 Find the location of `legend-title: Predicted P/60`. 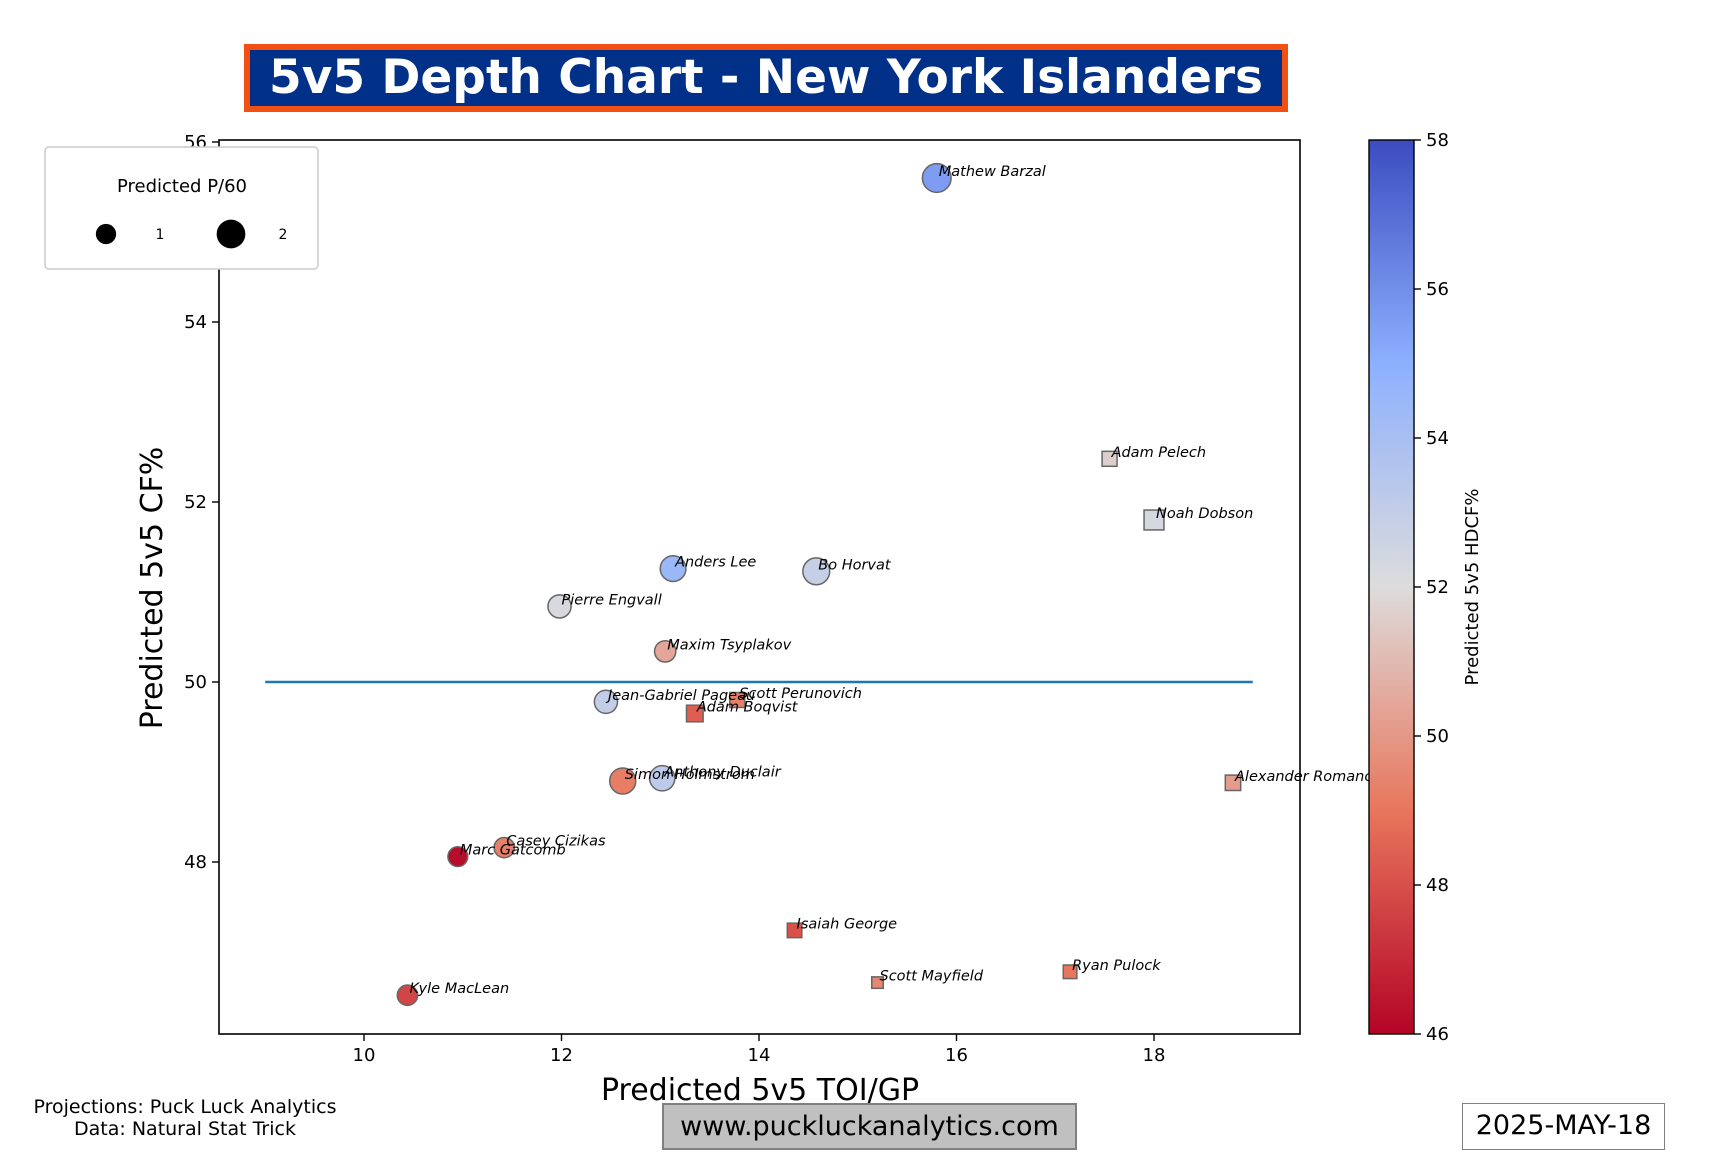

legend-title: Predicted P/60 is located at coordinates (182, 186).